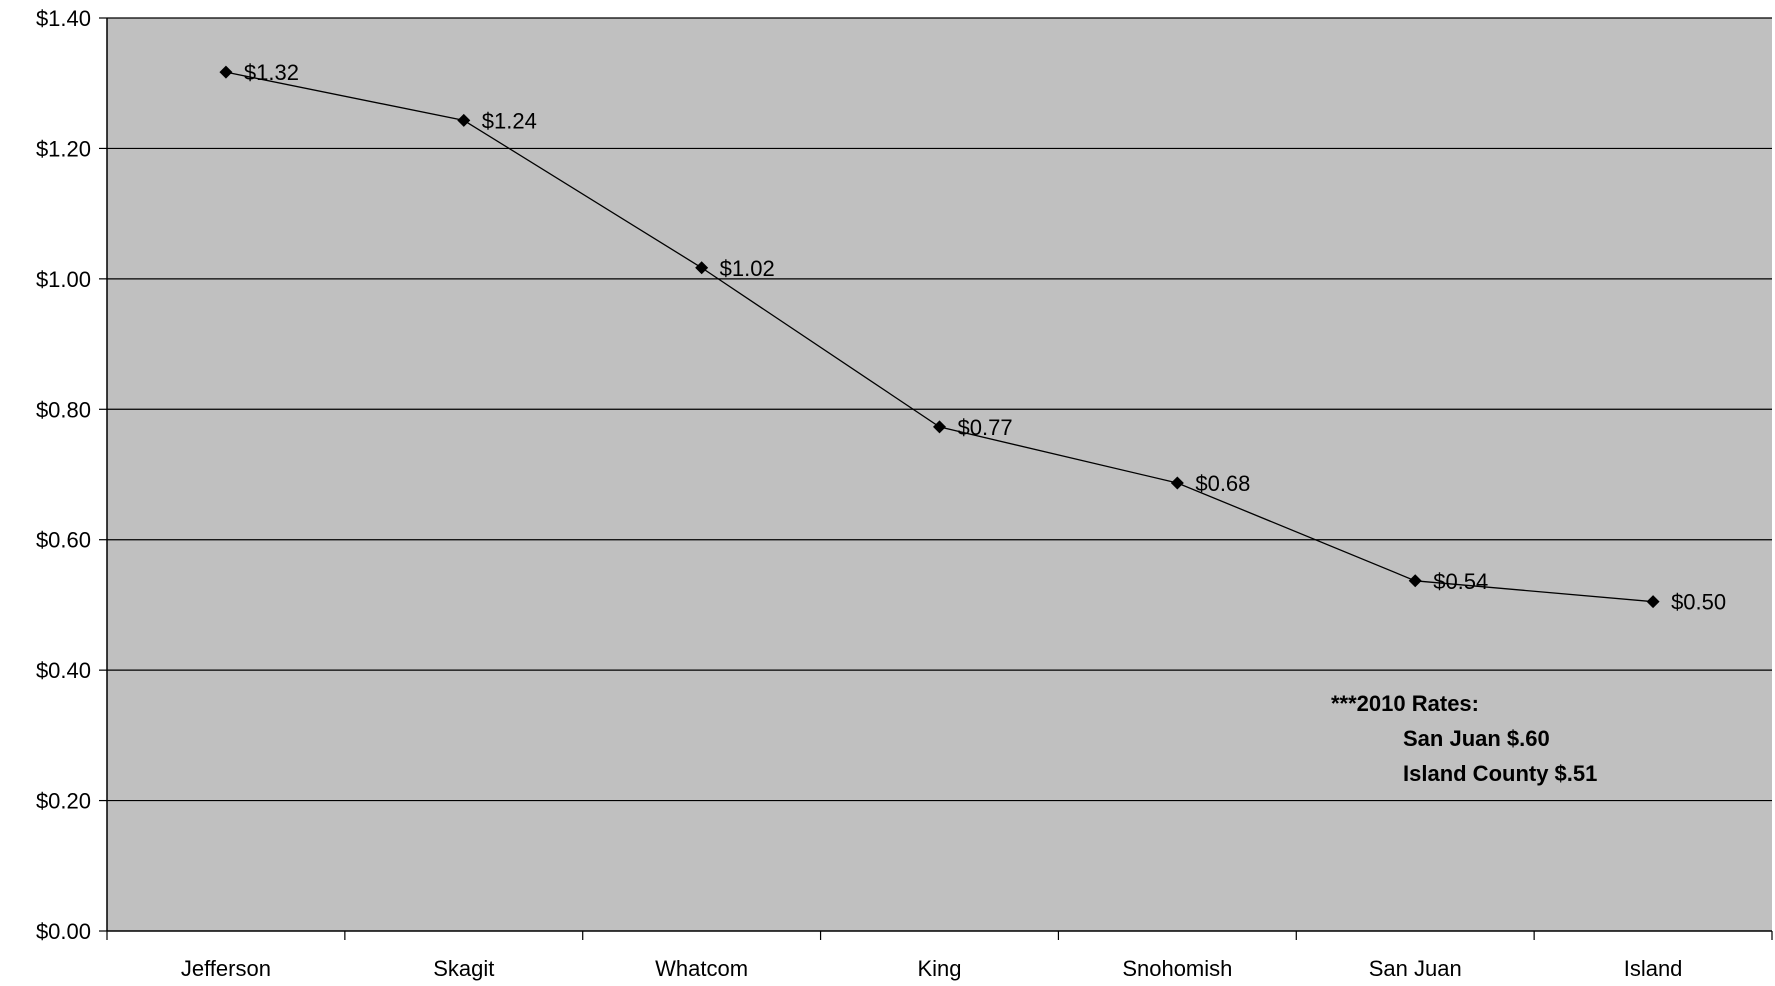  Describe the element at coordinates (1415, 968) in the screenshot. I see `x-tick-label: San Juan` at that location.